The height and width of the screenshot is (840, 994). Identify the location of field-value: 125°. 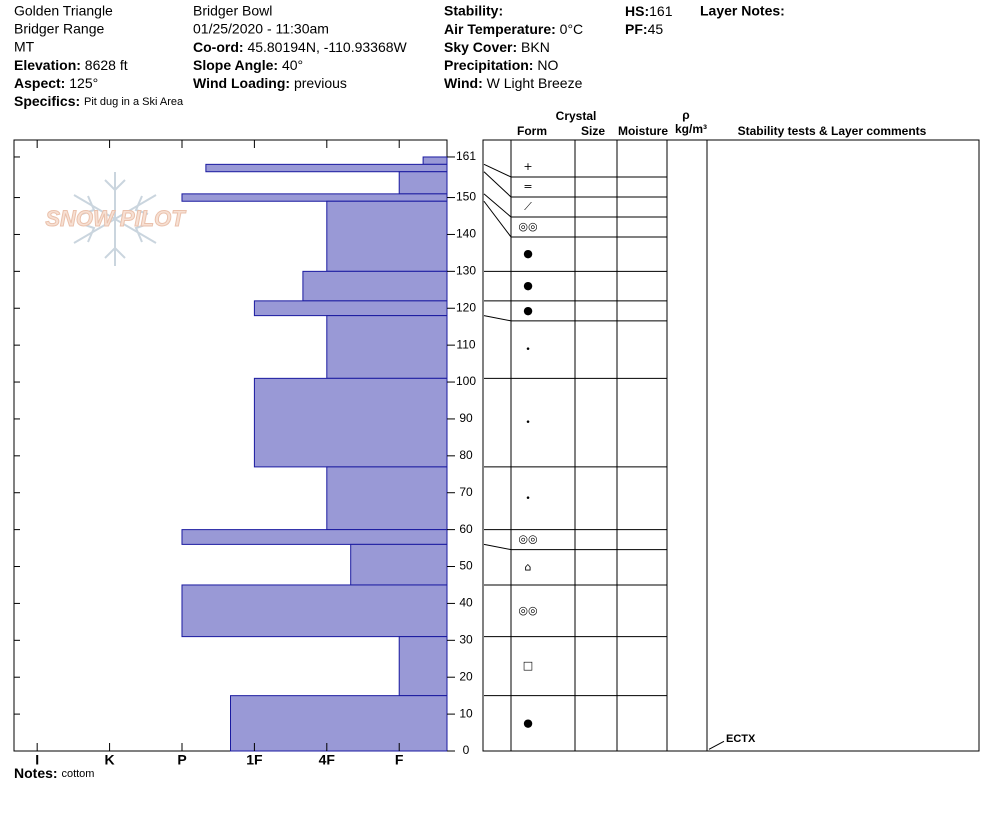
(83, 83).